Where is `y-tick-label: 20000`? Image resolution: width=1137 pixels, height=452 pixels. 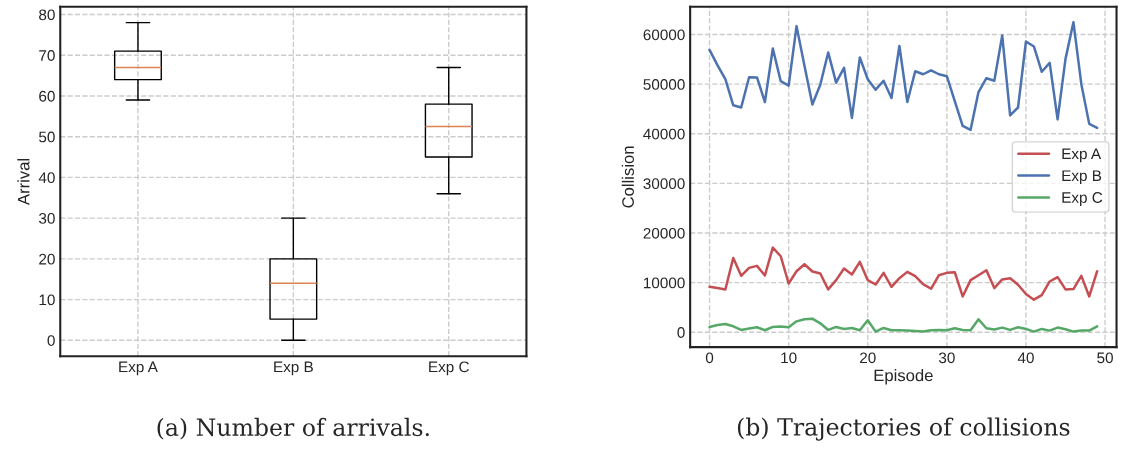
y-tick-label: 20000 is located at coordinates (664, 233).